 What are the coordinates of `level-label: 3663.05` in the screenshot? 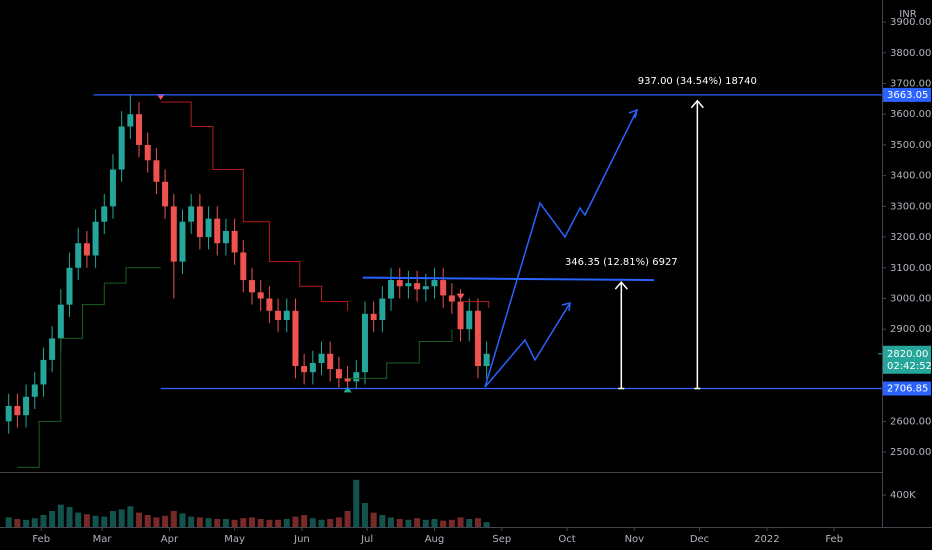 It's located at (907, 95).